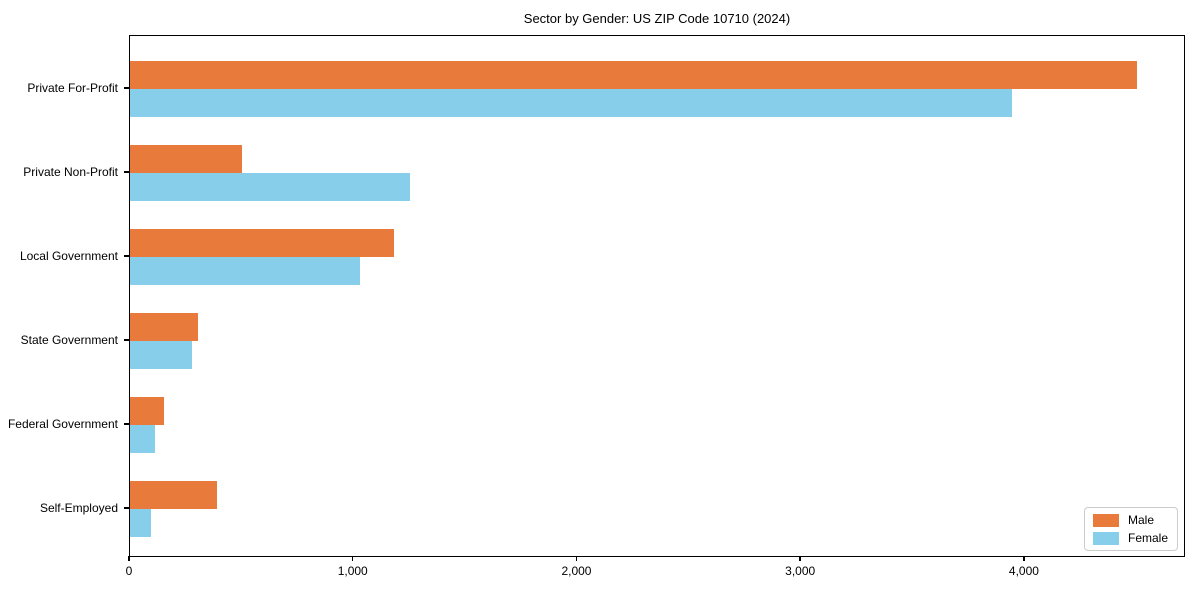  What do you see at coordinates (142, 439) in the screenshot?
I see `bar-female-federal-government` at bounding box center [142, 439].